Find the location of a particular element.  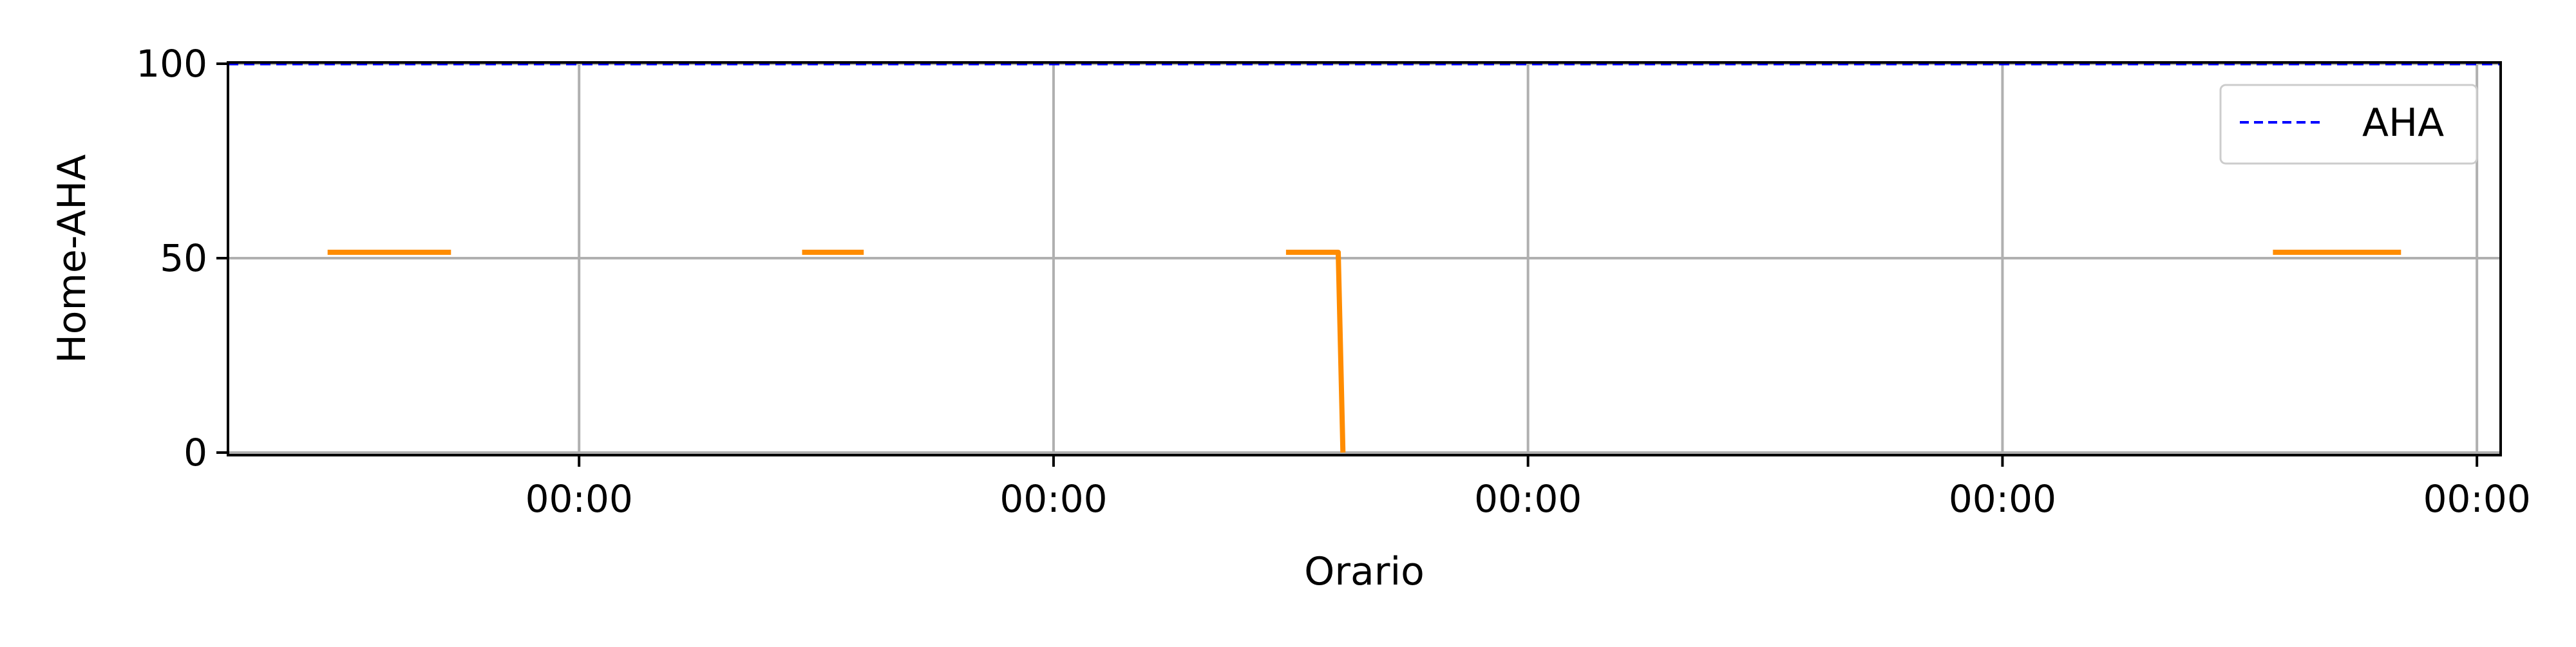

y-tick-label: 50 is located at coordinates (183, 258).